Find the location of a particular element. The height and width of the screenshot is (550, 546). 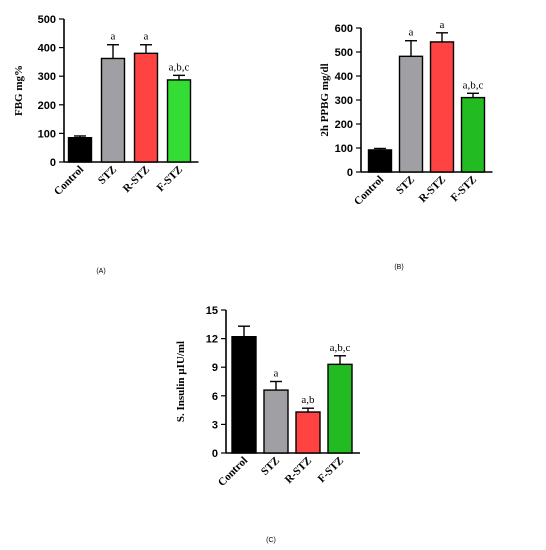

y-tick-label: 6 is located at coordinates (215, 397).